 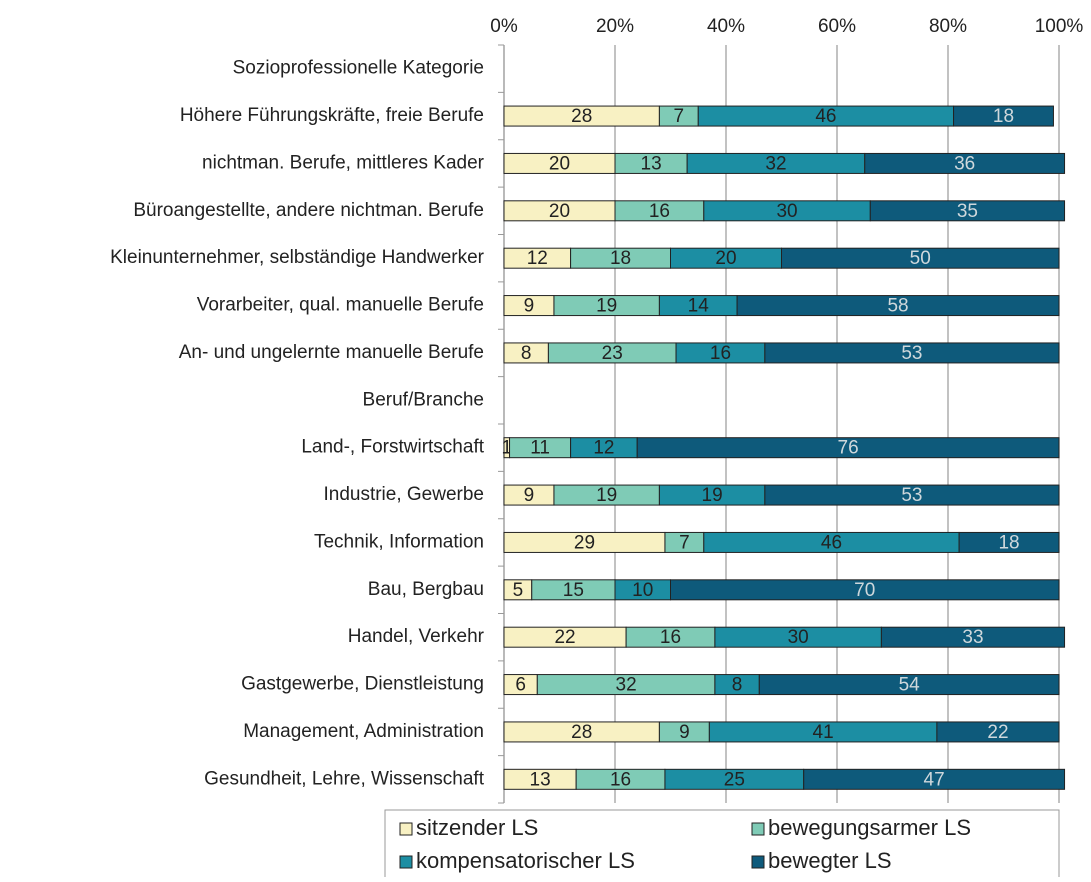 I want to click on x-tick-label: 40%, so click(x=726, y=26).